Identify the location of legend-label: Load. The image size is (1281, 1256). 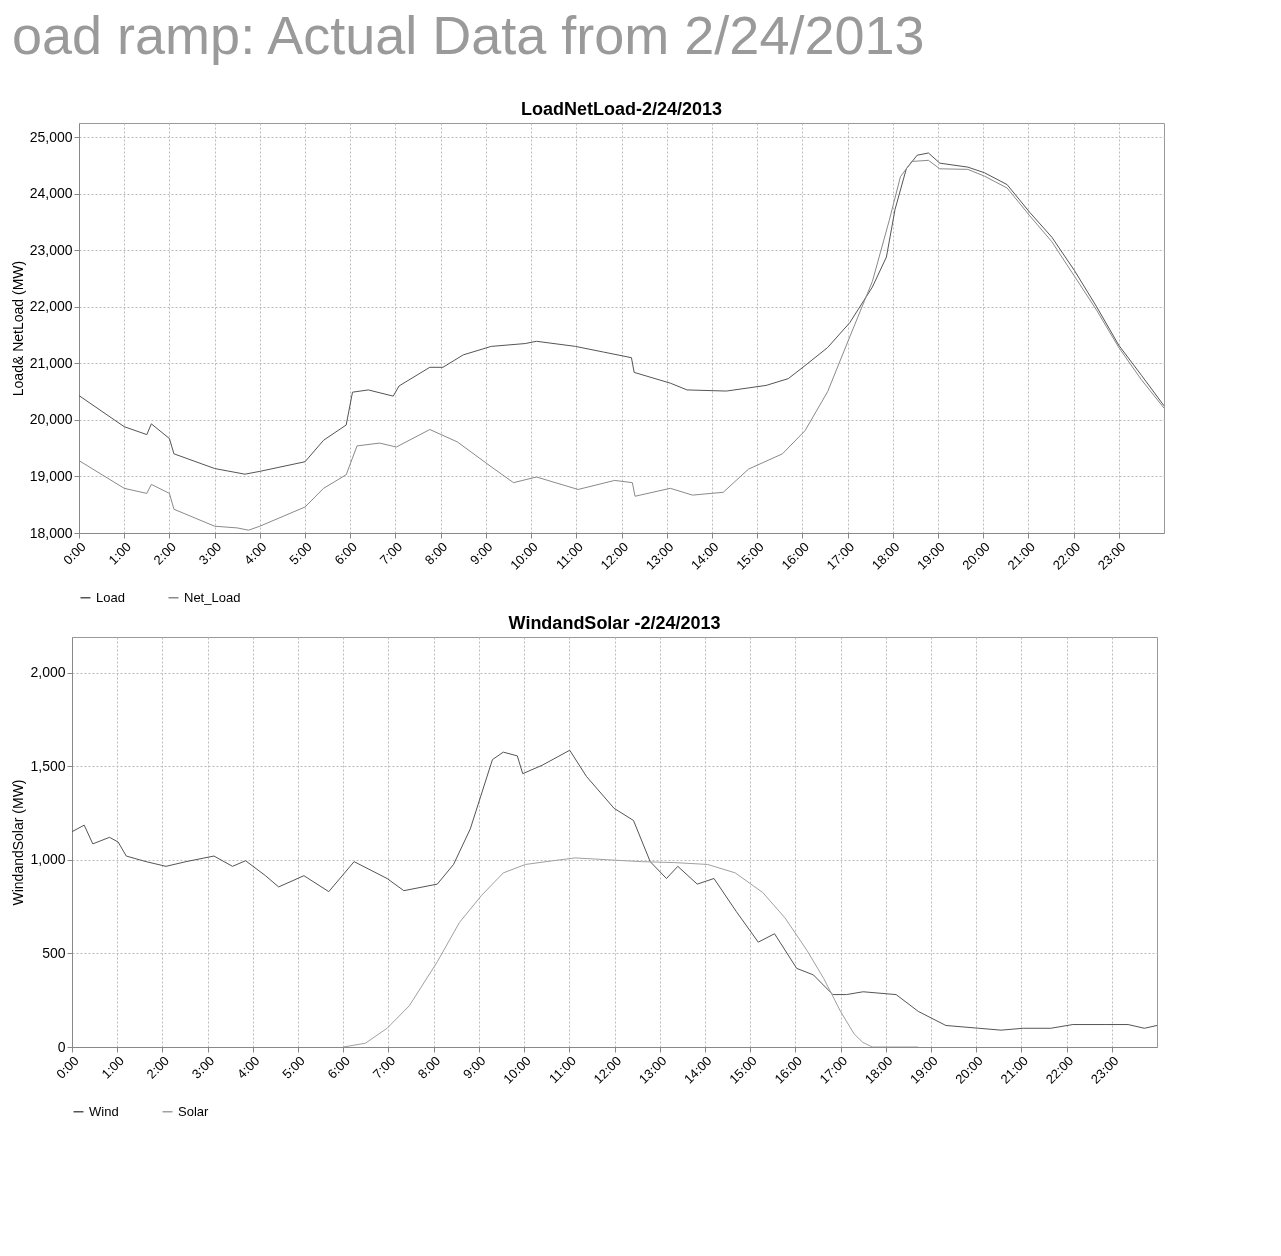
(110, 597).